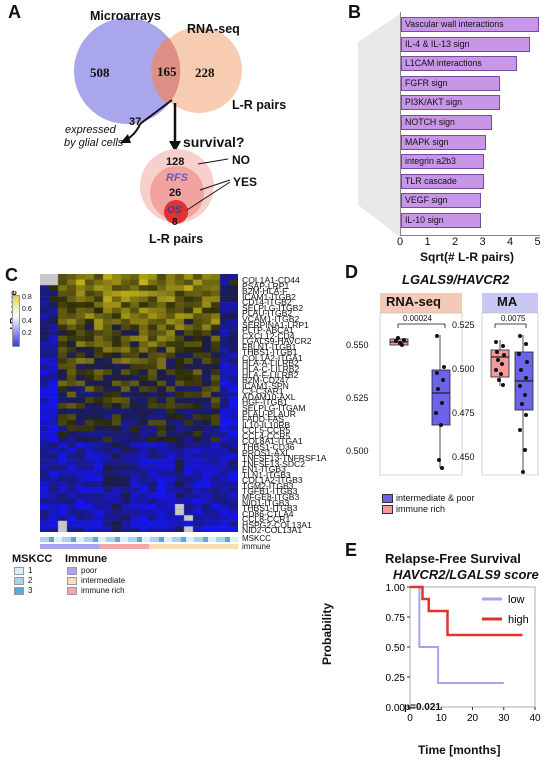 The width and height of the screenshot is (557, 767). What do you see at coordinates (413, 301) in the screenshot?
I see `facet-rnaseq-label: RNA-seq` at bounding box center [413, 301].